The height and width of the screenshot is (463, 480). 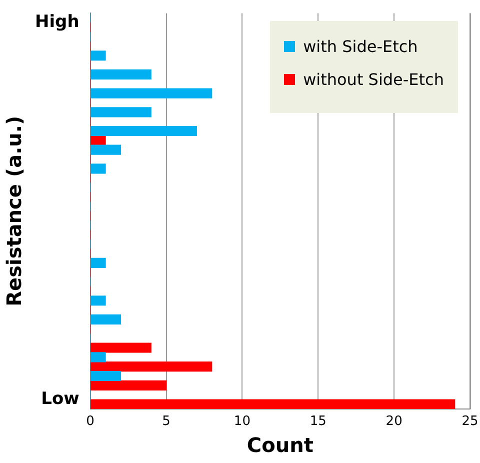 I want to click on y-tick-label: Low, so click(x=60, y=399).